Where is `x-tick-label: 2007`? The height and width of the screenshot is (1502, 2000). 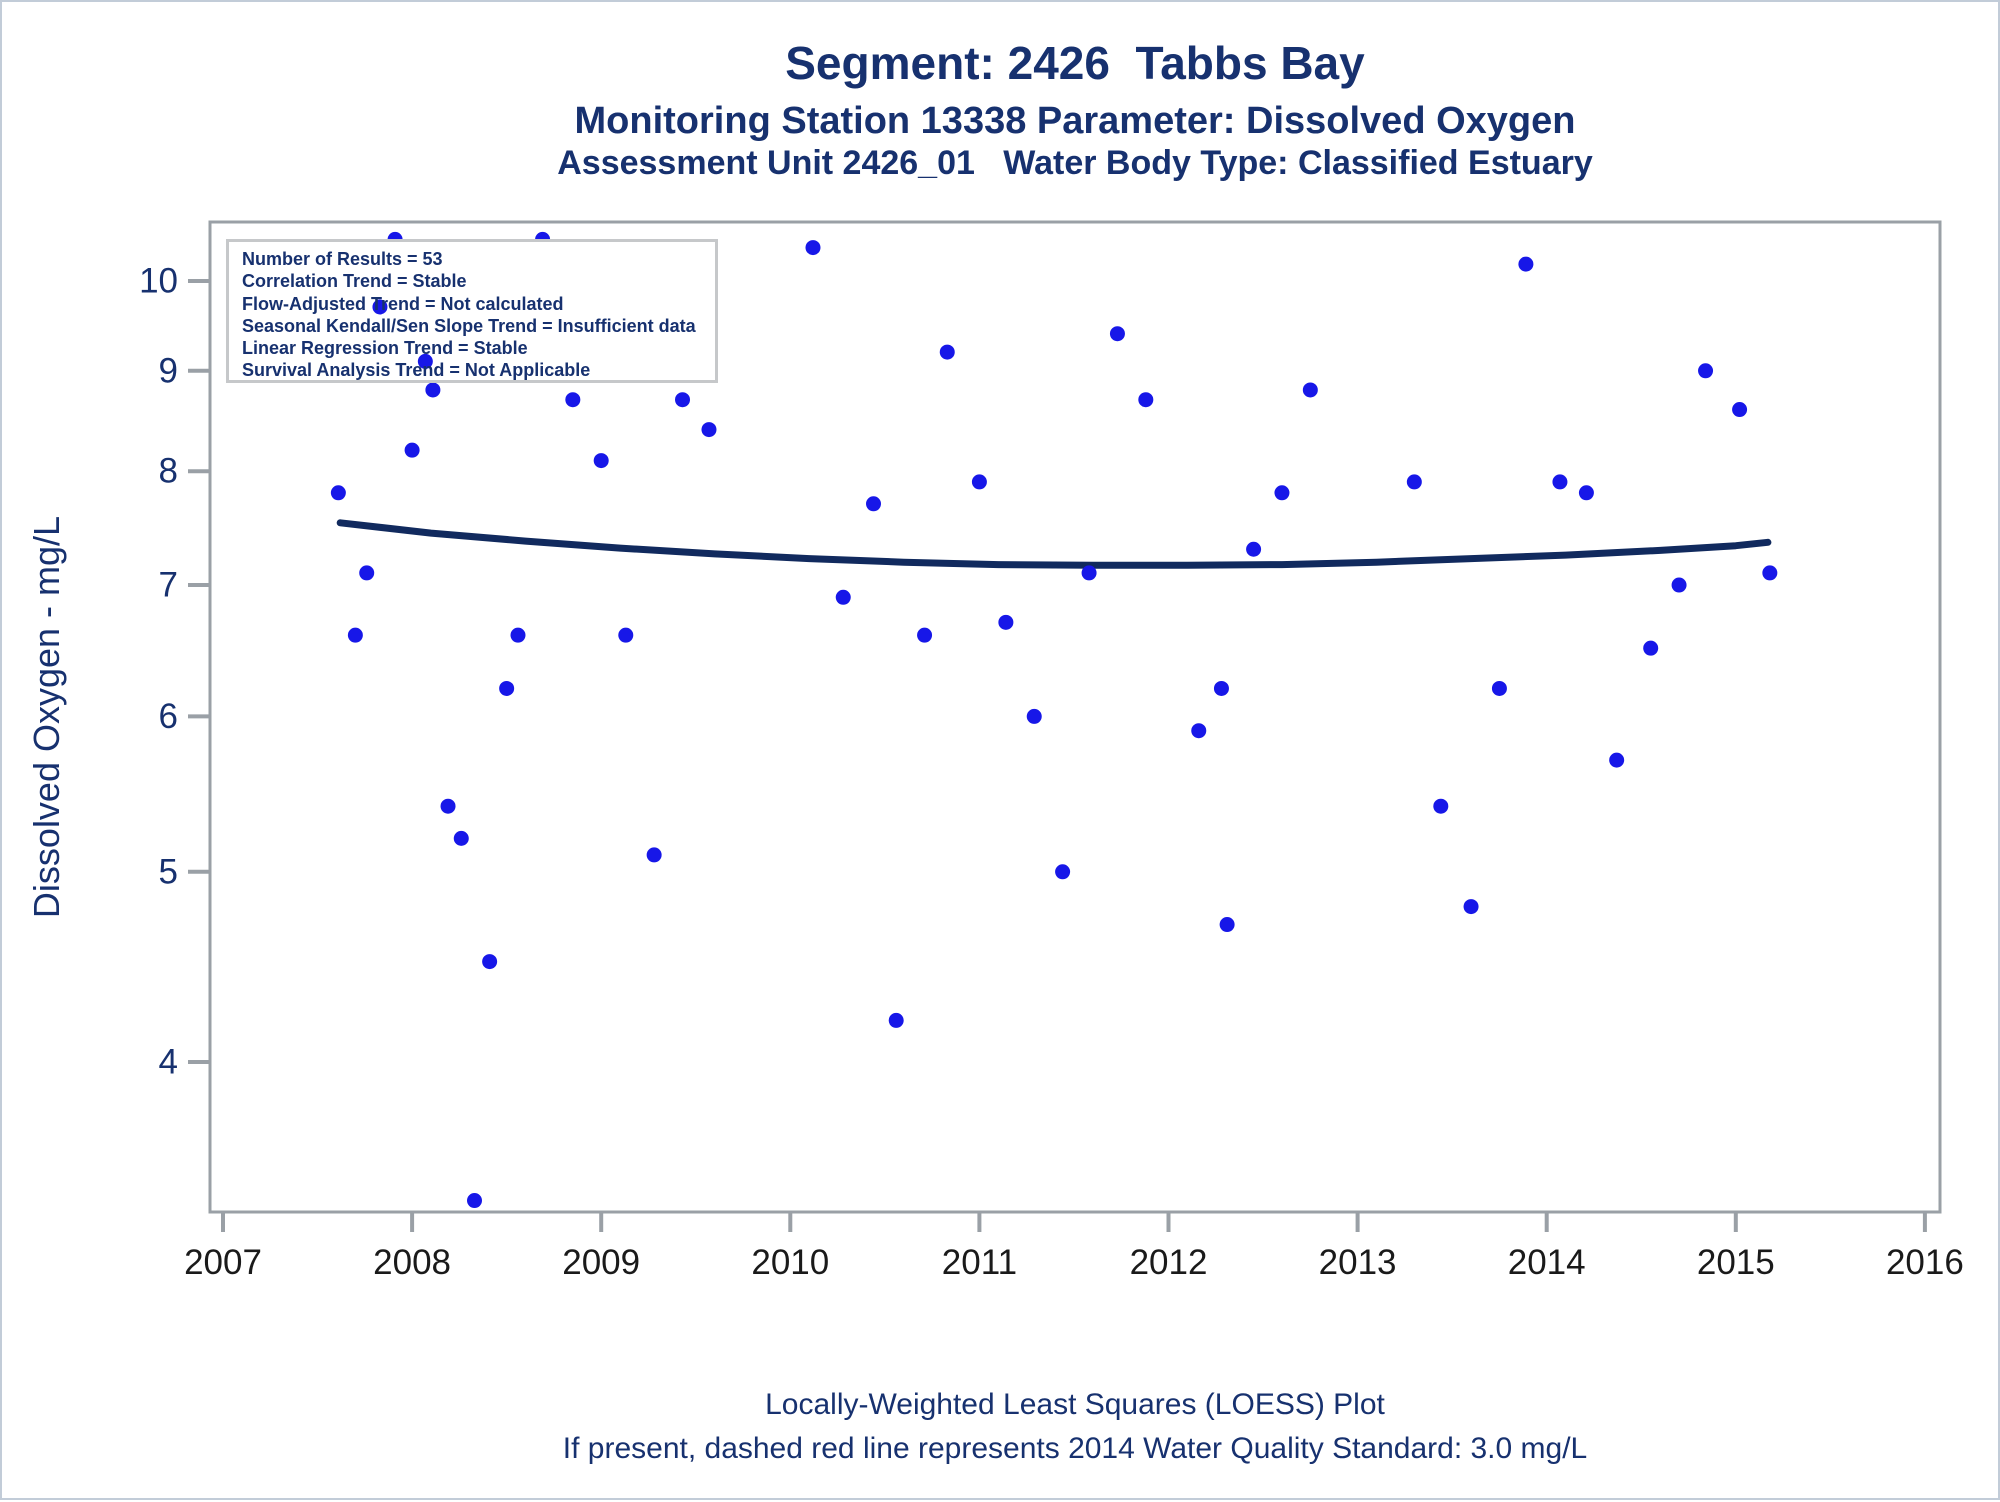 x-tick-label: 2007 is located at coordinates (223, 1262).